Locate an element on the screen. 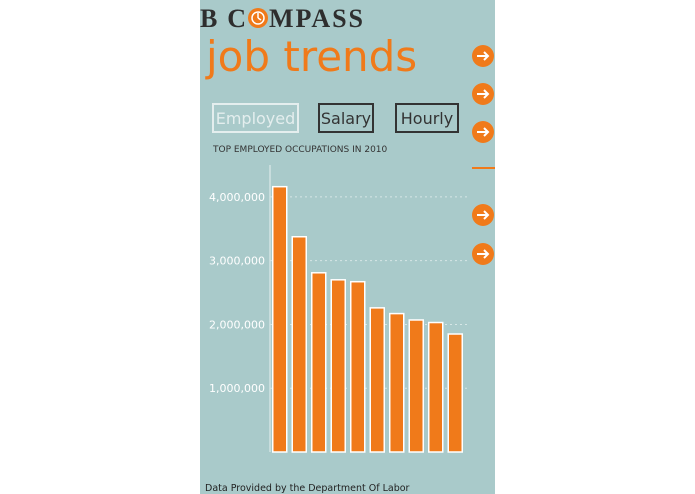 This screenshot has height=494, width=695. tab-label: Employed is located at coordinates (256, 118).